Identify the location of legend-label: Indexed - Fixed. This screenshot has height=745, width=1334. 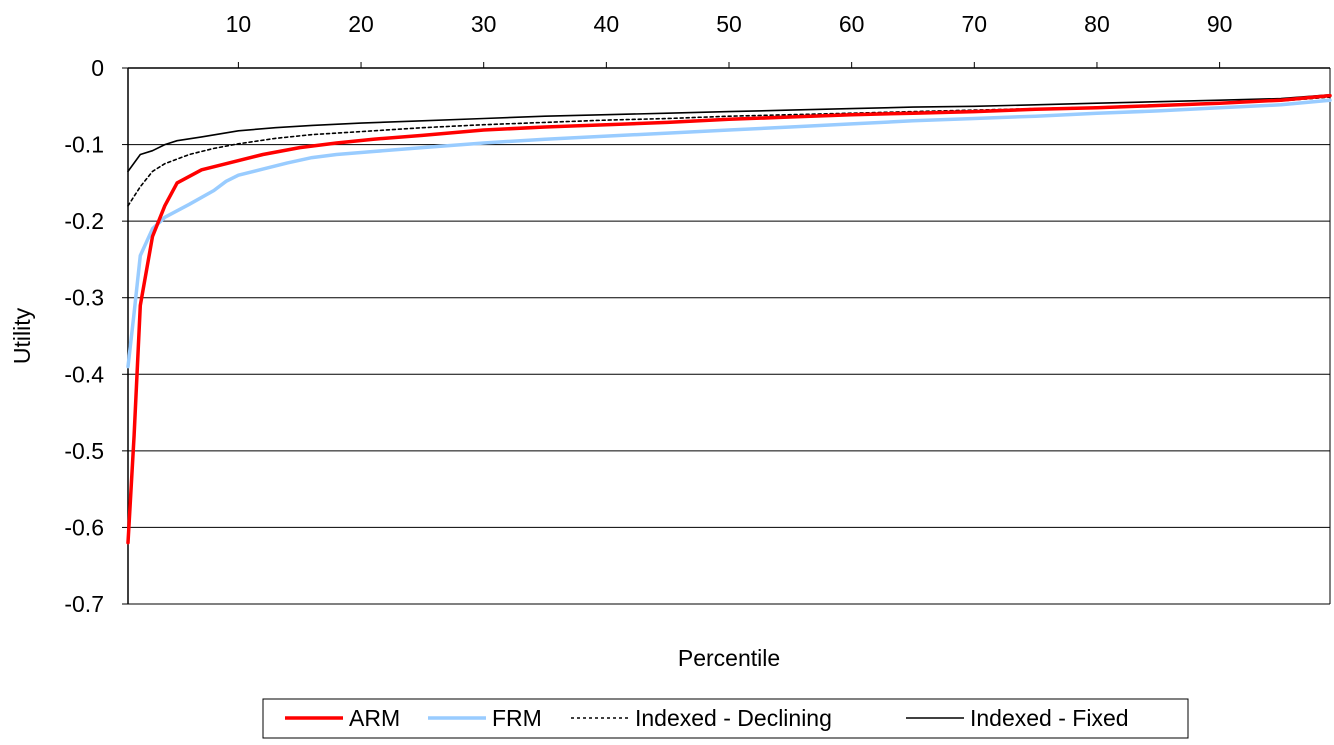
(1049, 718).